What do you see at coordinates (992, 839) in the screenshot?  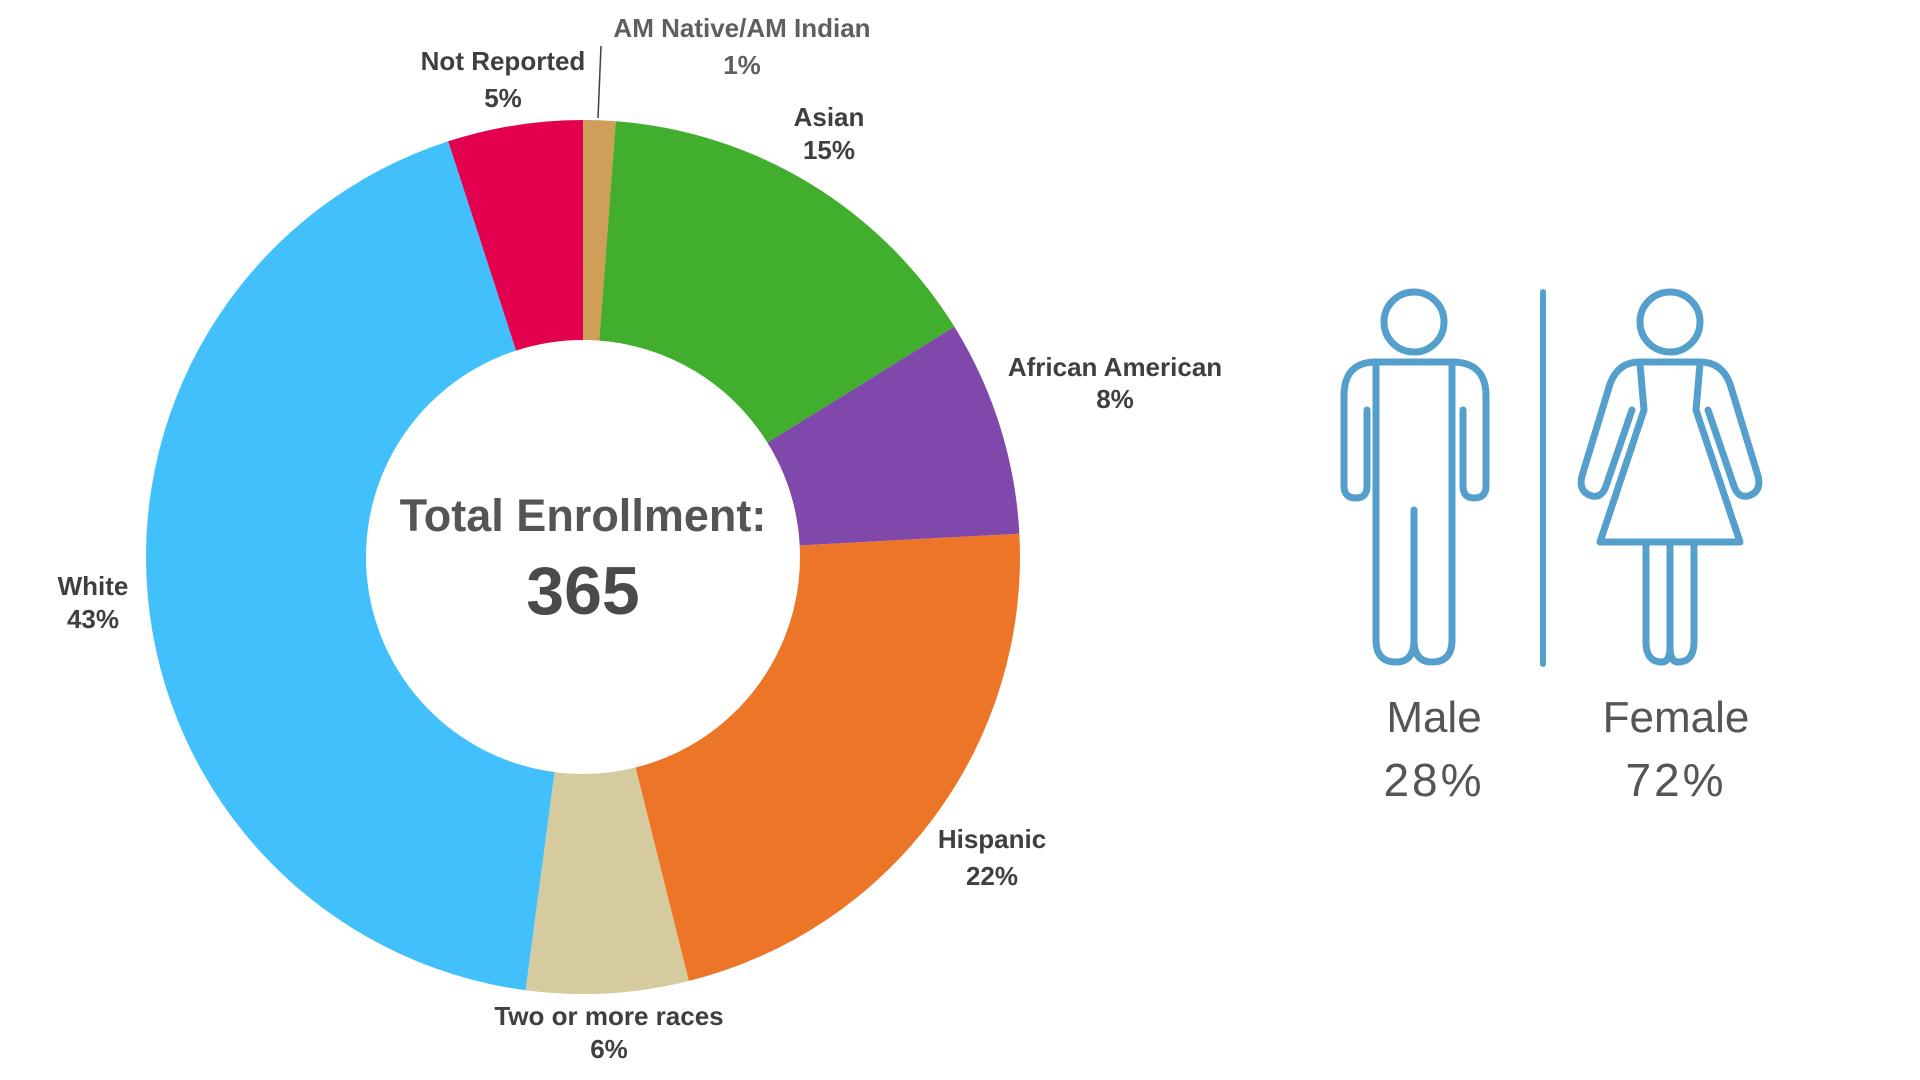 I see `slice-label-hispanic: Hispanic` at bounding box center [992, 839].